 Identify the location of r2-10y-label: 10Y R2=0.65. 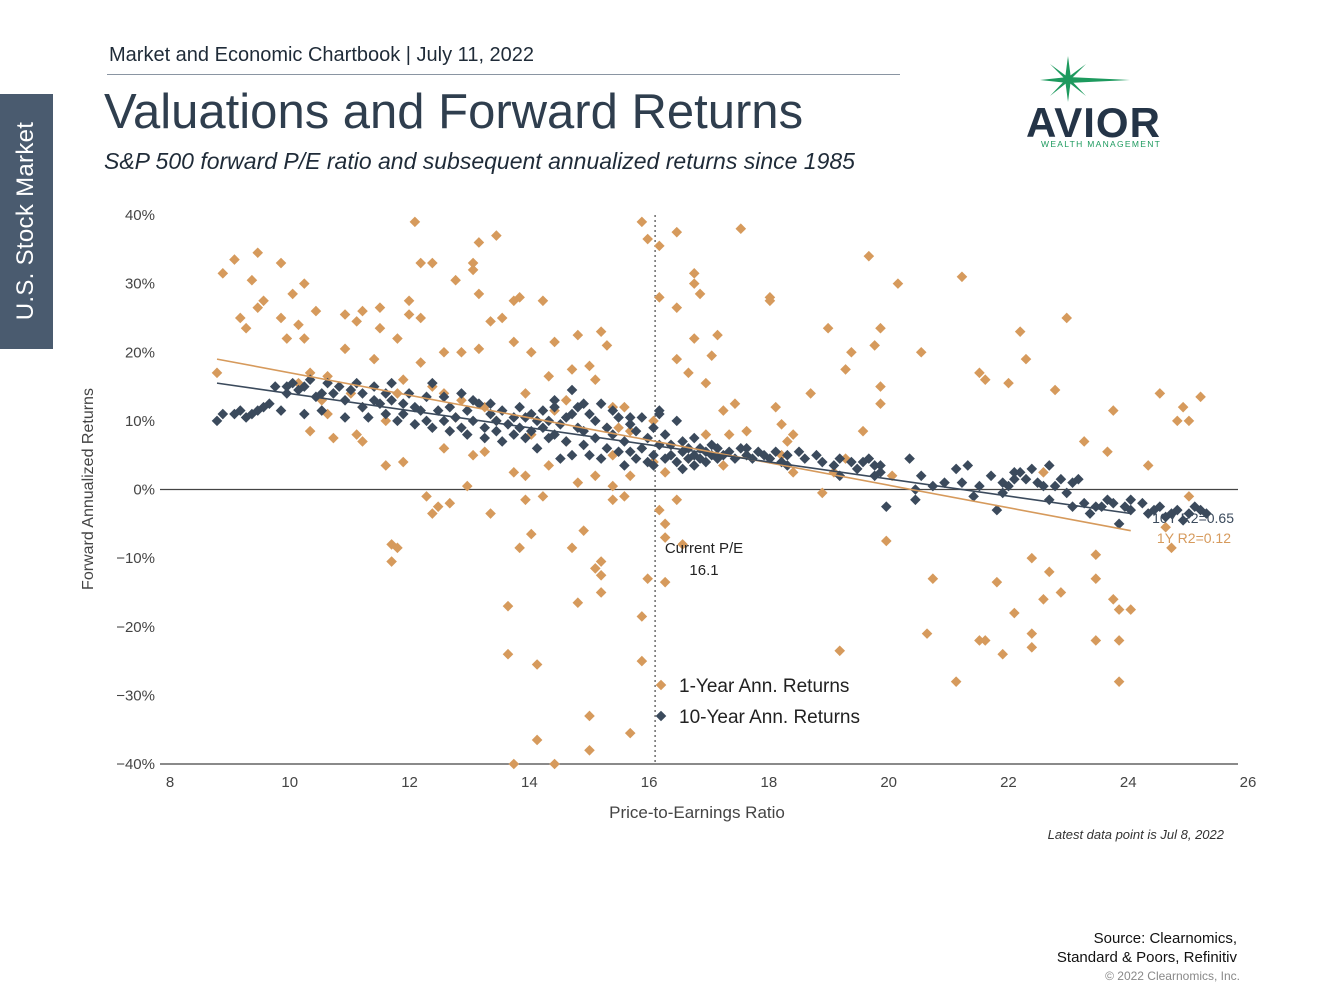
(1193, 518).